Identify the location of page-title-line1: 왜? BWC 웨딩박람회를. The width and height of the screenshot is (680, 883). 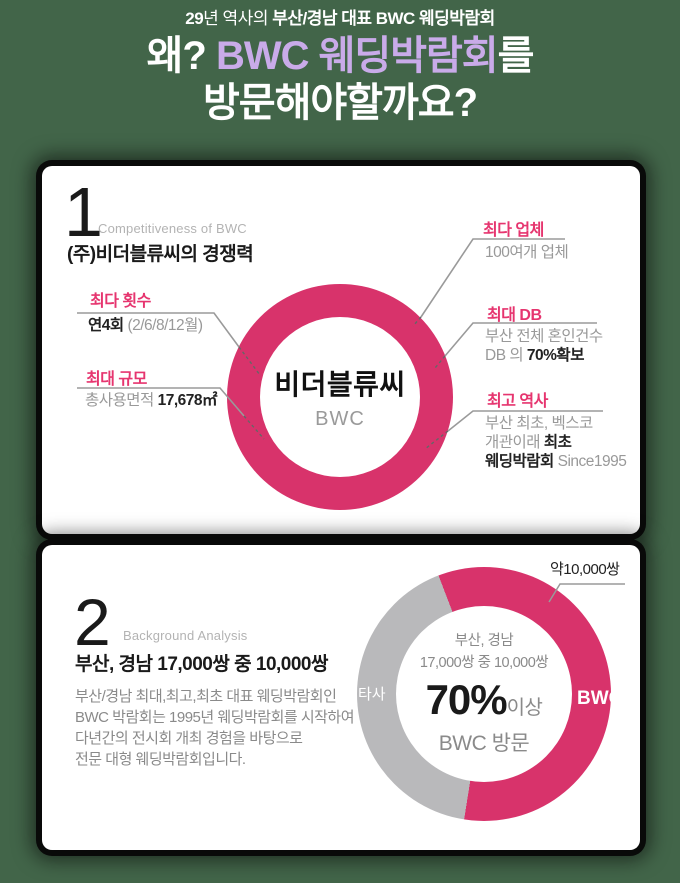
(340, 56).